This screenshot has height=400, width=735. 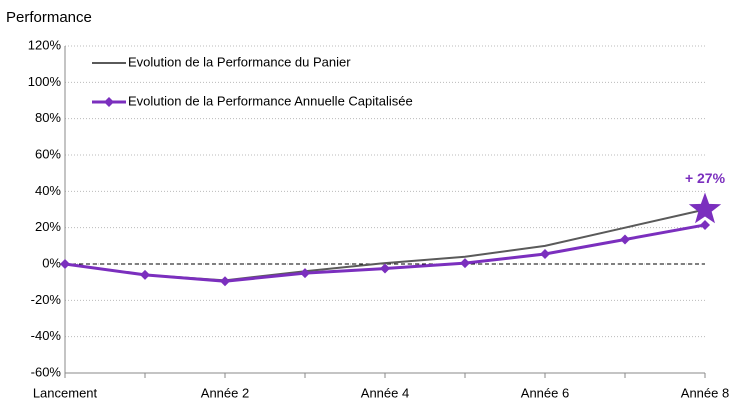 I want to click on y-tick-label: -40%, so click(x=46, y=335).